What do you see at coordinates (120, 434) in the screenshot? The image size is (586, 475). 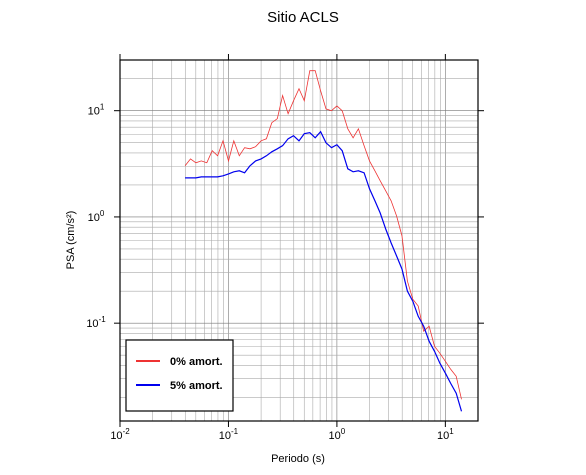 I see `x-tick-label: 10⁻²` at bounding box center [120, 434].